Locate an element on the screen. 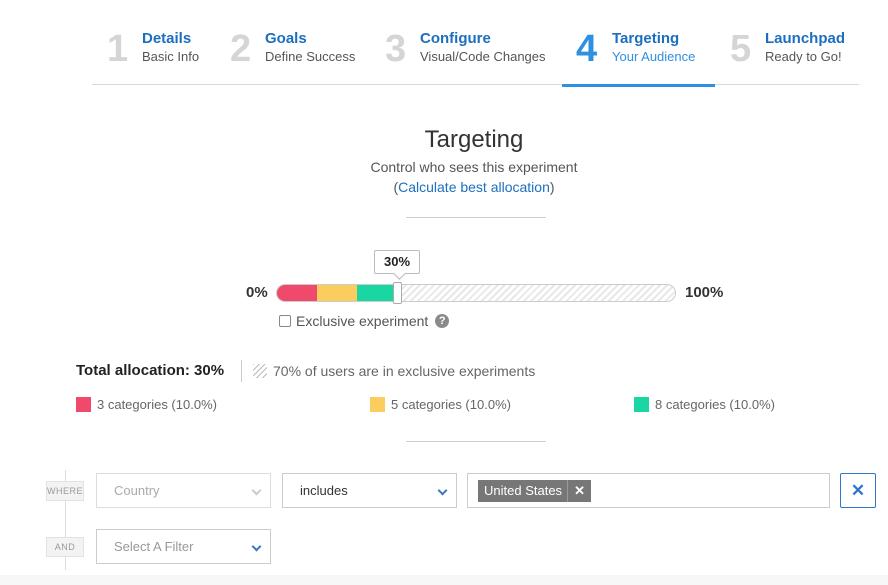  exclusive-checkbox is located at coordinates (285, 321).